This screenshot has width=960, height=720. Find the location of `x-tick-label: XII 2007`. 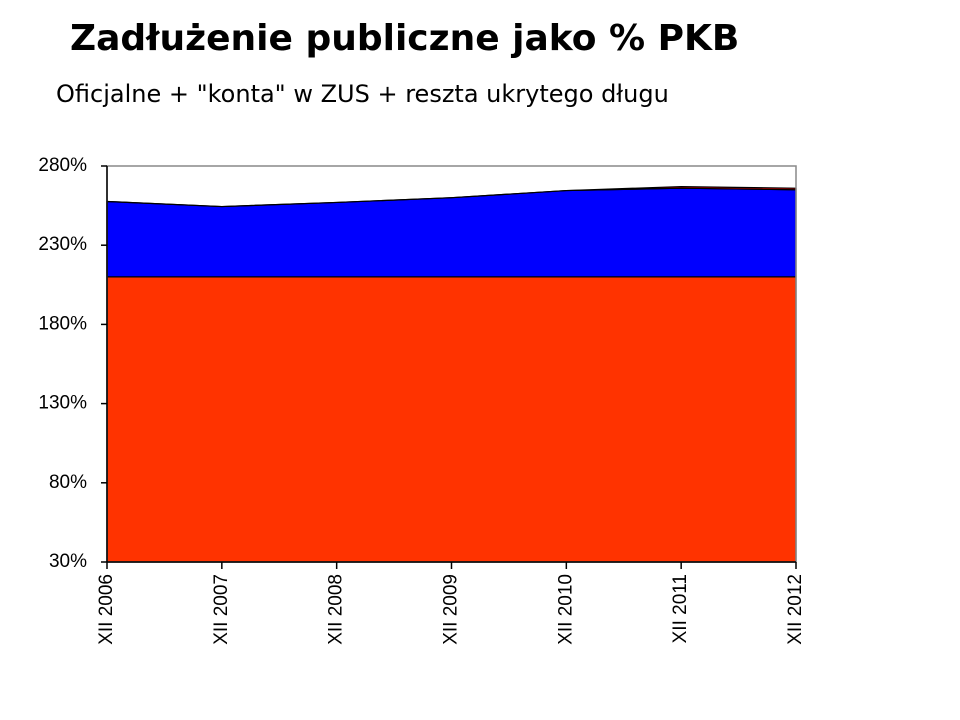

x-tick-label: XII 2007 is located at coordinates (221, 609).